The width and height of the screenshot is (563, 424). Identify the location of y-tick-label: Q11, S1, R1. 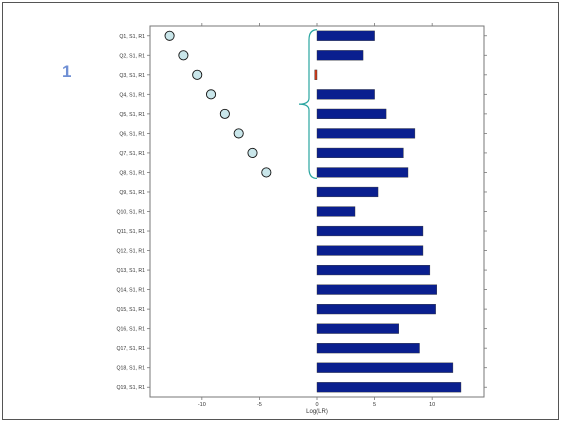
(131, 232).